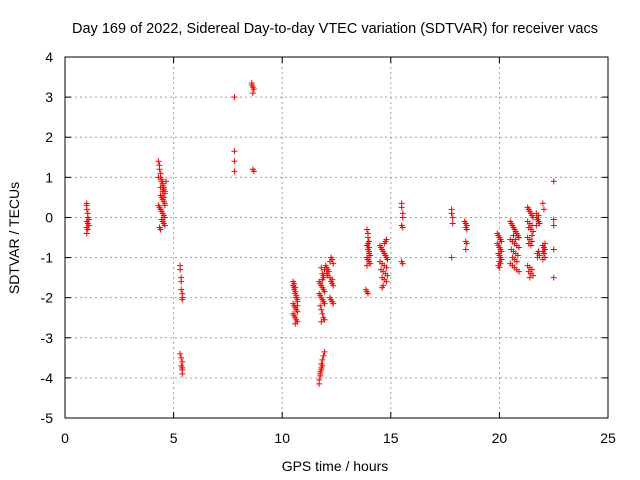 The image size is (640, 480). Describe the element at coordinates (14, 238) in the screenshot. I see `y-axis-label: SDTVAR / TECUs` at that location.